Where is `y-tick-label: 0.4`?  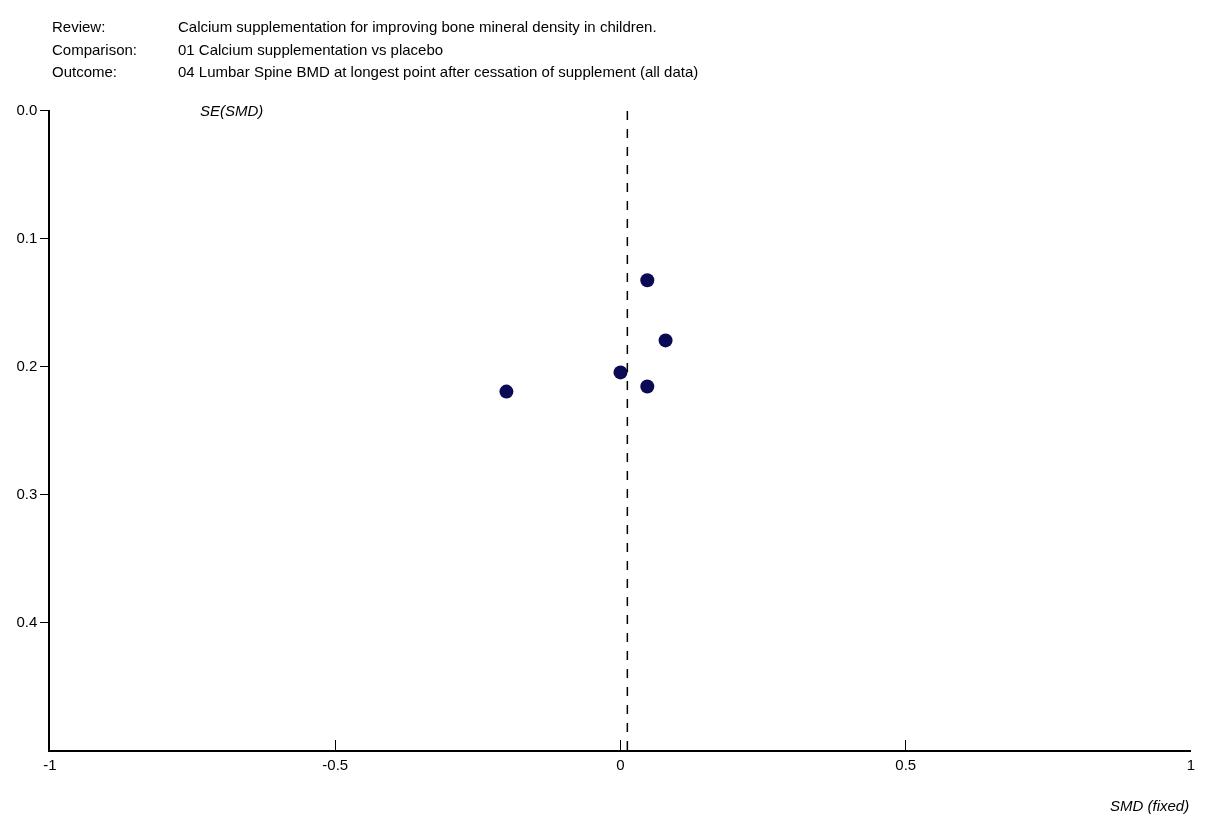
y-tick-label: 0.4 is located at coordinates (27, 622).